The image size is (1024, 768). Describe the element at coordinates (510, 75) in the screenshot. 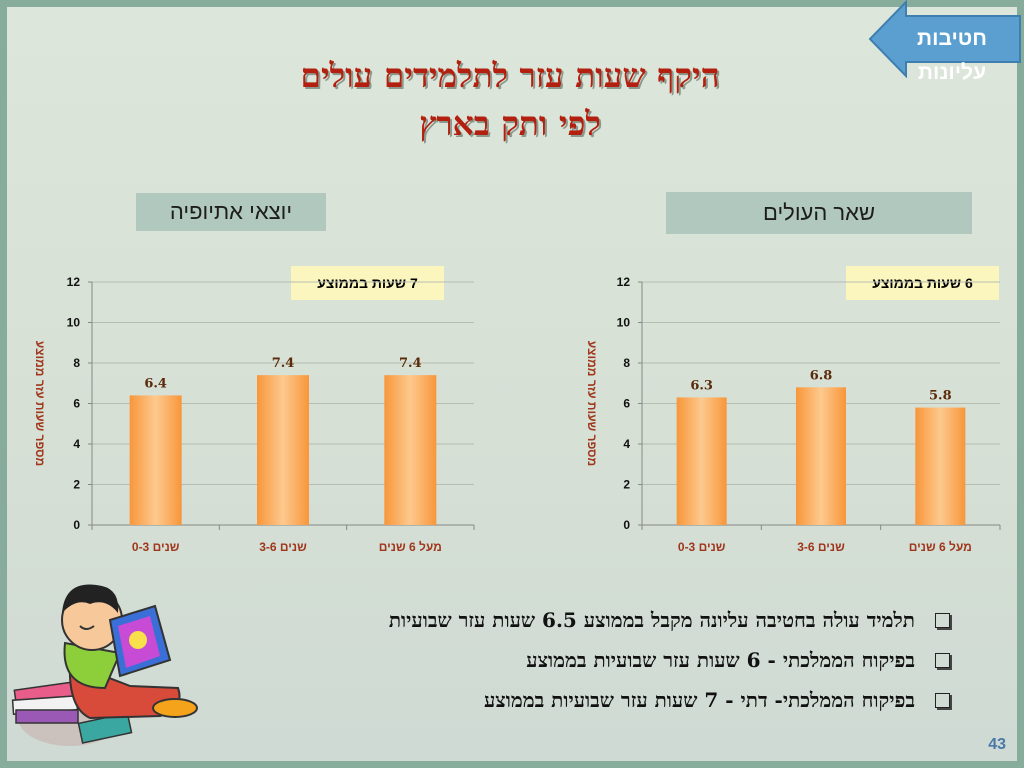

I see `title-line-1: היקף שעות עזר לתלמידים עולים` at that location.